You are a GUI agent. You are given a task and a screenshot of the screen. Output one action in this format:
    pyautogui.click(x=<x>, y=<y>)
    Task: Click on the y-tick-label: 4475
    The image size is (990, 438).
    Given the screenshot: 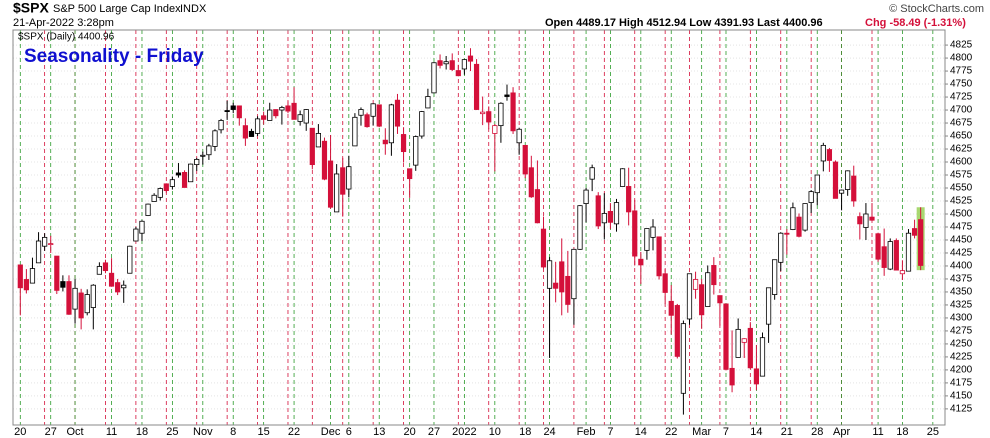 What is the action you would take?
    pyautogui.click(x=961, y=227)
    